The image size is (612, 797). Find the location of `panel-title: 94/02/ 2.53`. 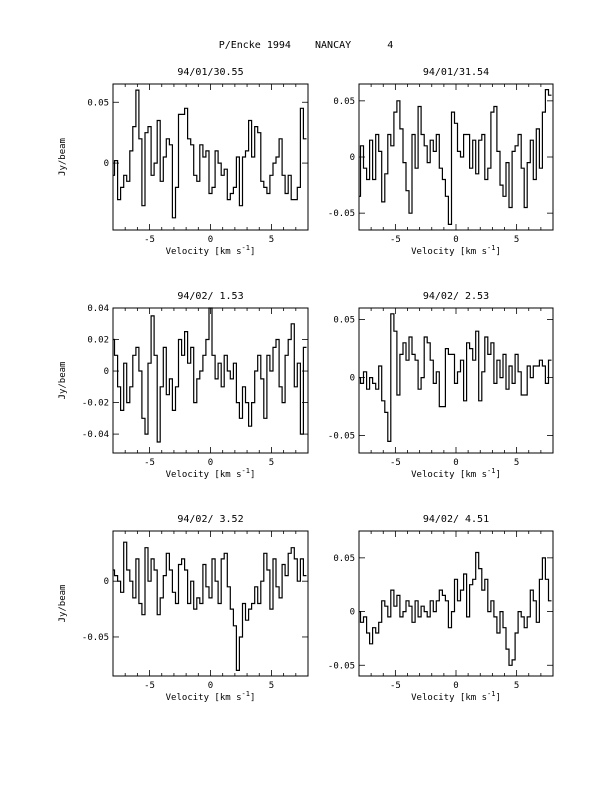

panel-title: 94/02/ 2.53 is located at coordinates (456, 296).